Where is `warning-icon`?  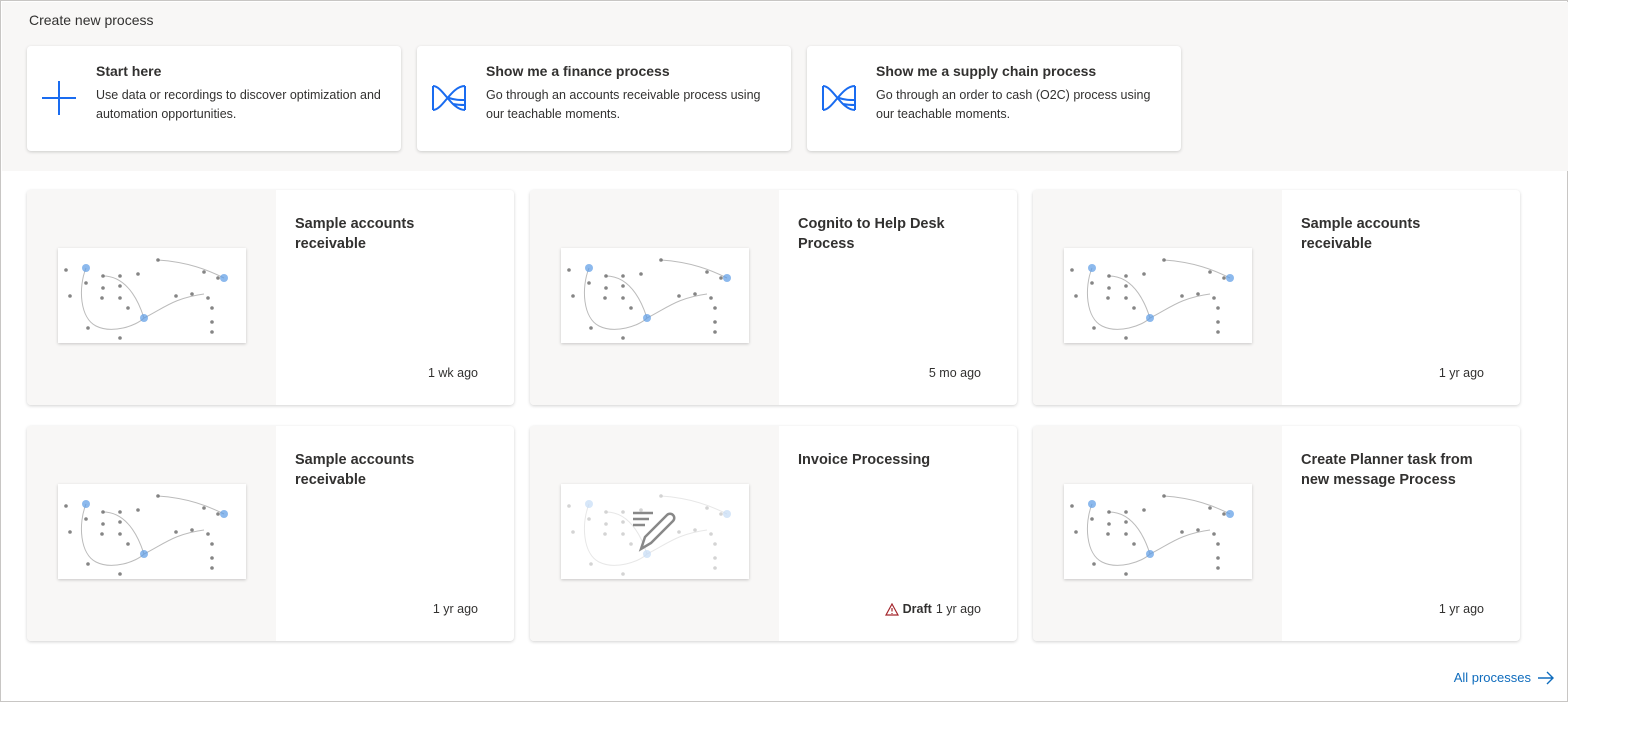
warning-icon is located at coordinates (891, 609).